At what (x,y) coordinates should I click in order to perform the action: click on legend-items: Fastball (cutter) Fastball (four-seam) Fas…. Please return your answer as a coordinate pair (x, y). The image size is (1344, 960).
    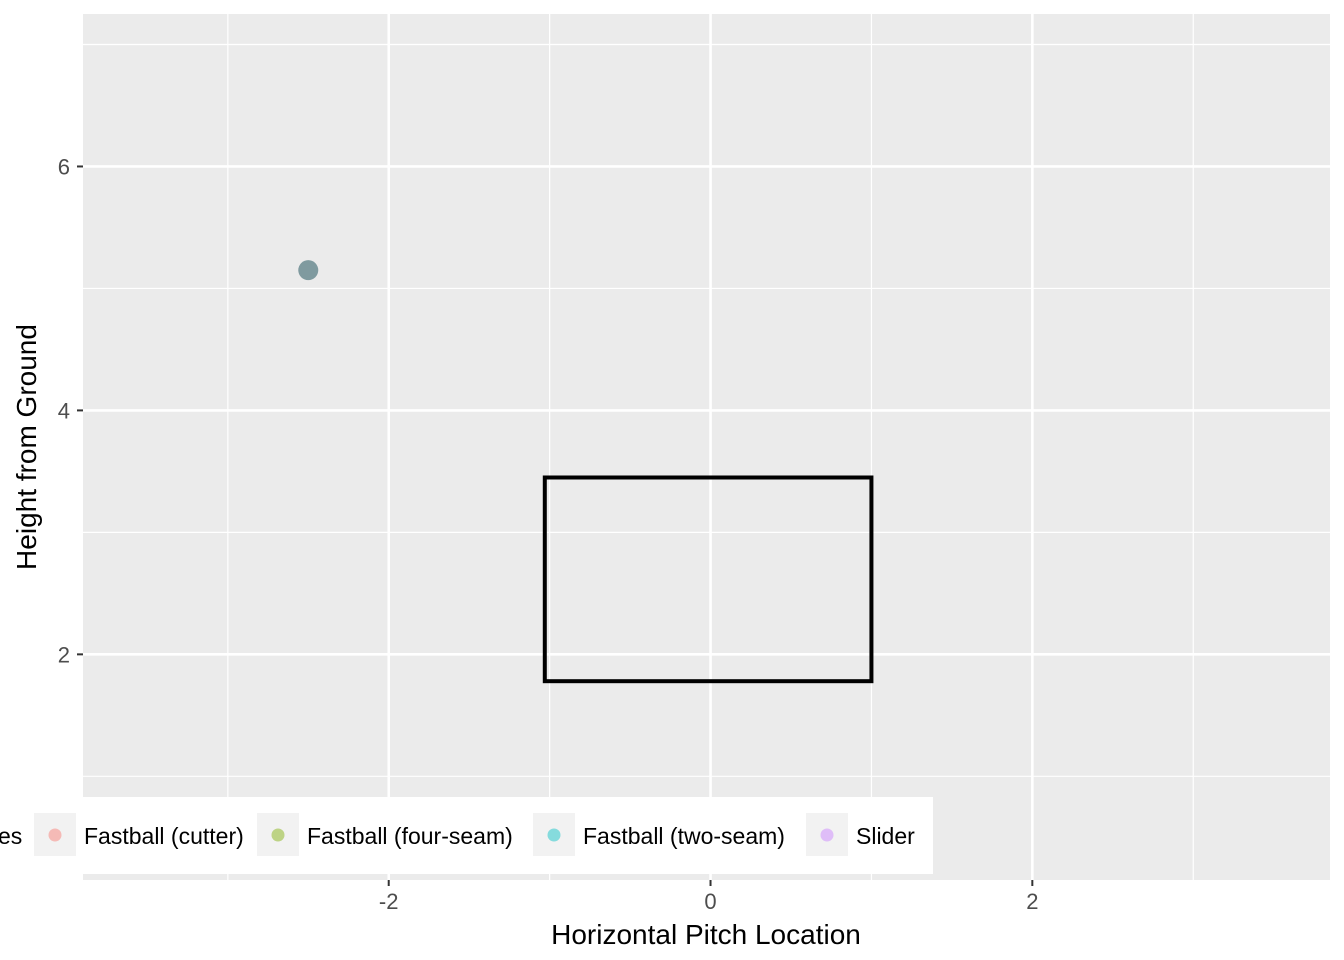
    Looking at the image, I should click on (474, 834).